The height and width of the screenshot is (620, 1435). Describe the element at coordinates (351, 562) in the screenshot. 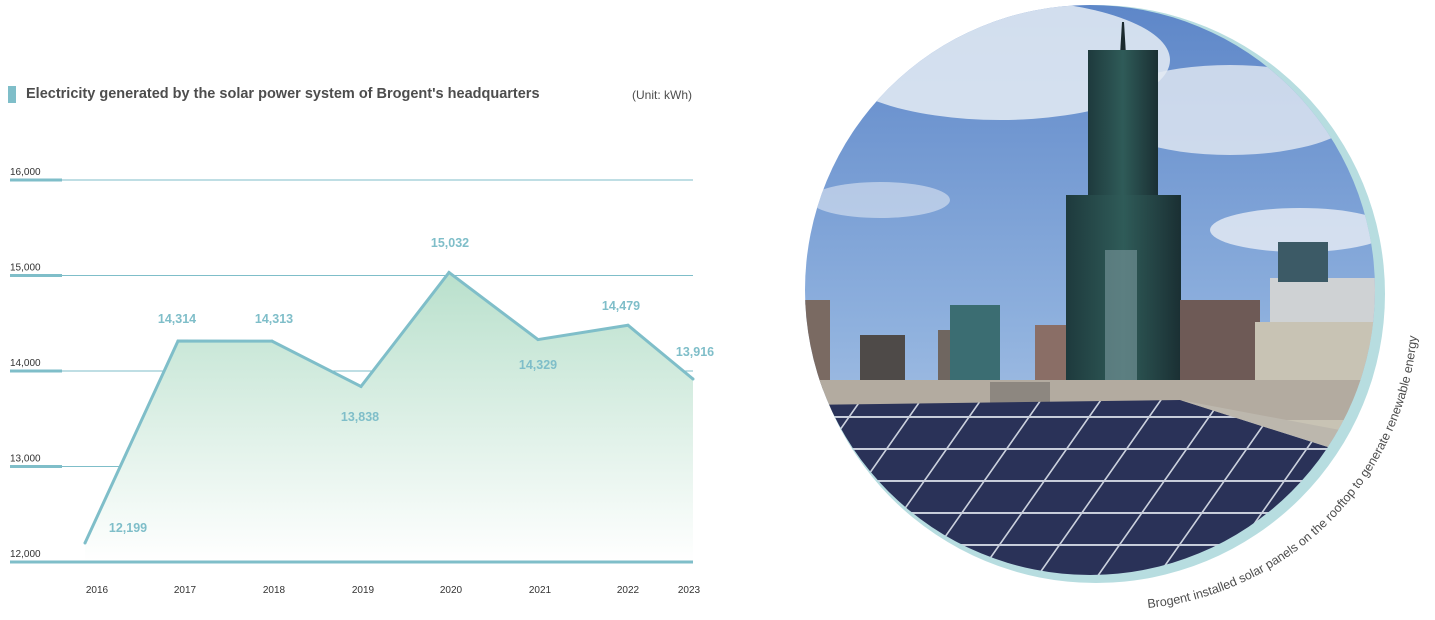

I see `x-axis-line` at that location.